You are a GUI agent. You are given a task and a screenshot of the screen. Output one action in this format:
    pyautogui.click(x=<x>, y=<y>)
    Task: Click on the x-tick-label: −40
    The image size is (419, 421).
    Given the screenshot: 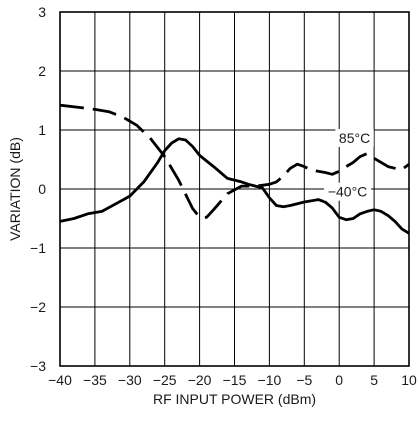 What is the action you would take?
    pyautogui.click(x=60, y=380)
    